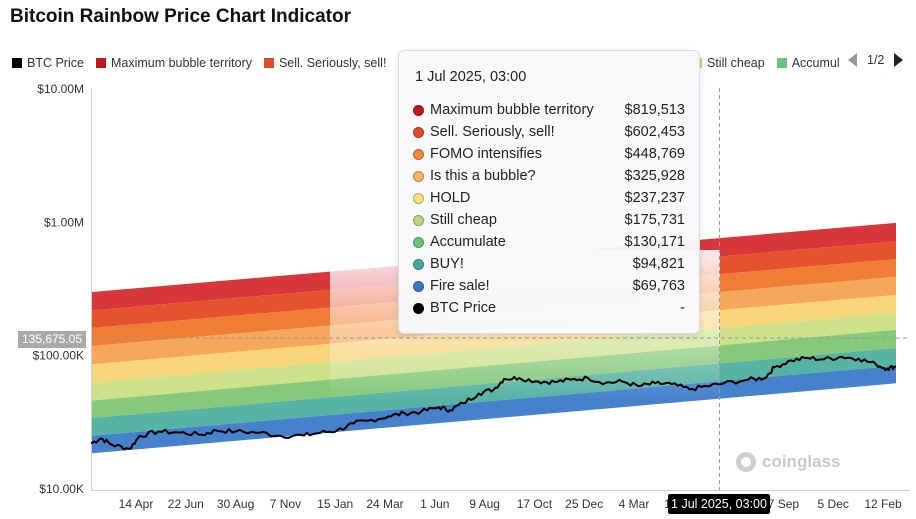 The width and height of the screenshot is (916, 519). Describe the element at coordinates (60, 89) in the screenshot. I see `y-tick-label: $10.00M` at that location.